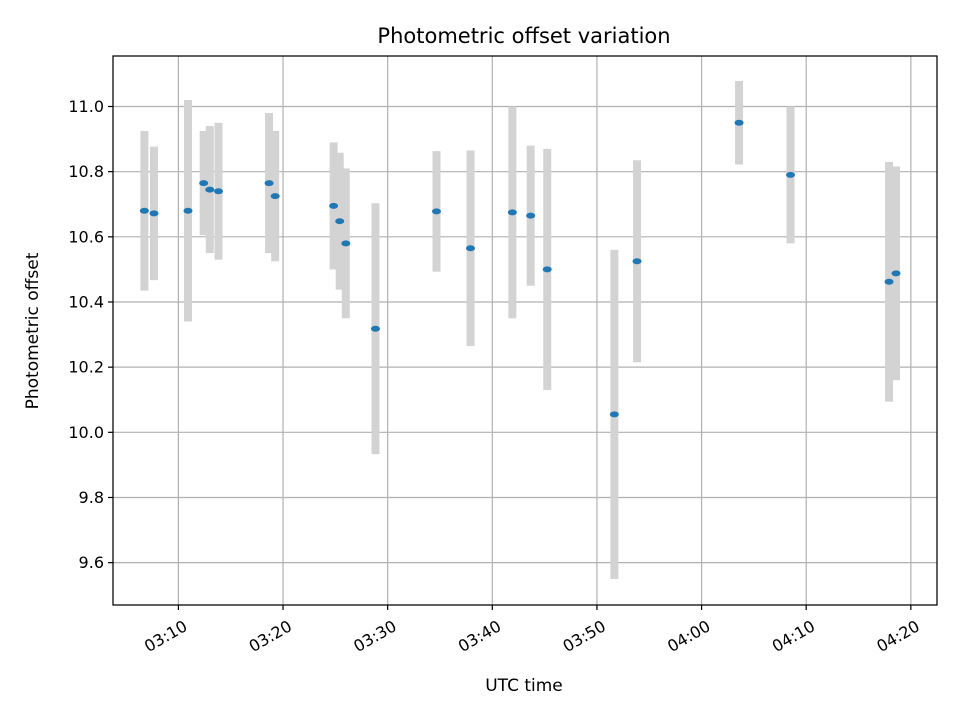 This screenshot has width=960, height=720. I want to click on y-tick-label: 10.6, so click(86, 236).